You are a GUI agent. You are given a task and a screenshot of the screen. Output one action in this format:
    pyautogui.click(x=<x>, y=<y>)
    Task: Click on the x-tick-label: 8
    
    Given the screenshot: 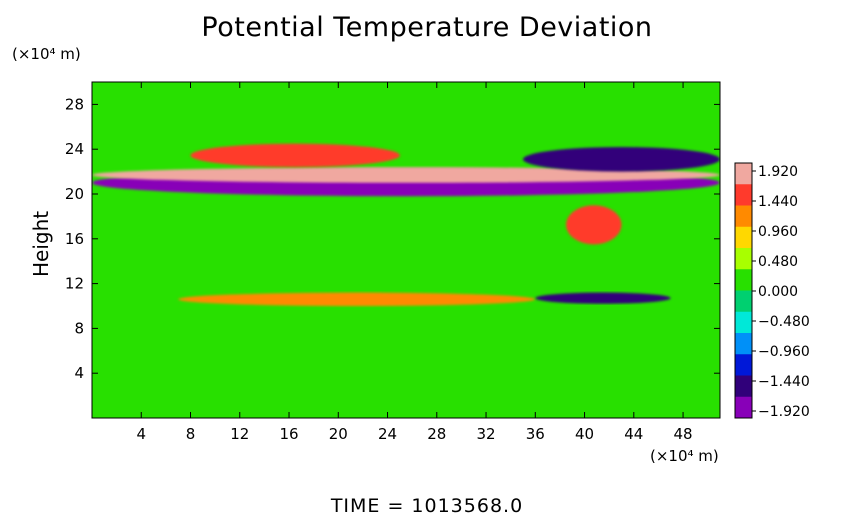 What is the action you would take?
    pyautogui.click(x=191, y=434)
    